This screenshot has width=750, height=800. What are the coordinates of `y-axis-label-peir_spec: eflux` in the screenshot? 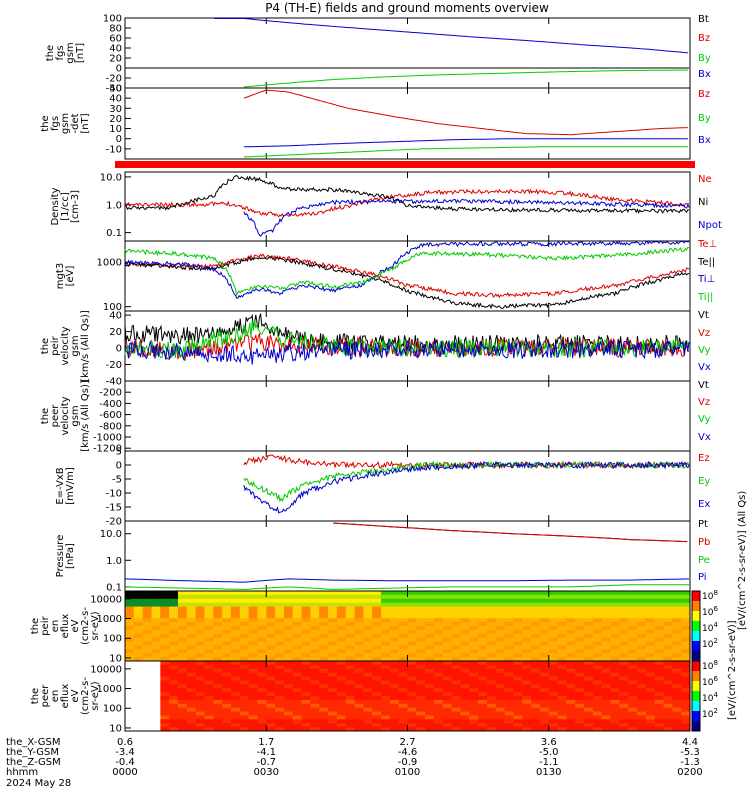 It's located at (65, 626).